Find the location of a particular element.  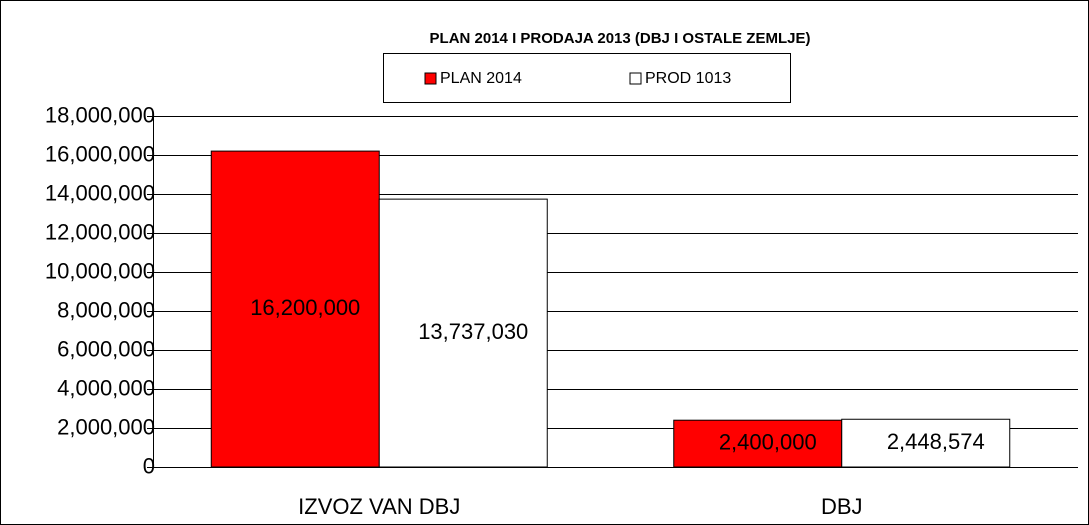

y-tick-label: 0 is located at coordinates (149, 465).